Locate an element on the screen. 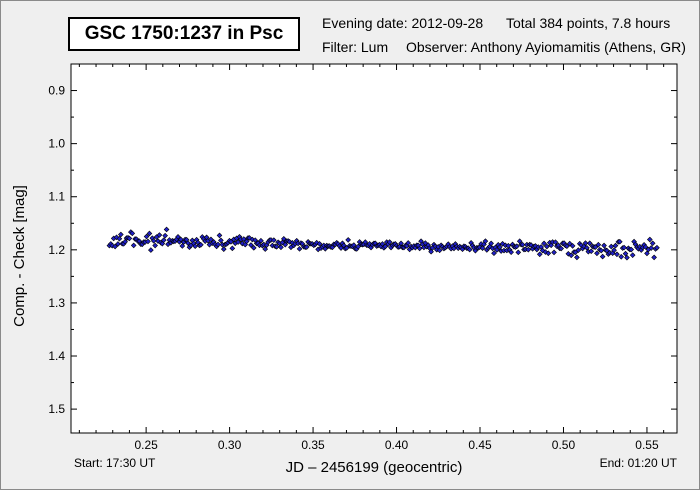 This screenshot has width=700, height=490. x-tick-label: 0.25 is located at coordinates (146, 445).